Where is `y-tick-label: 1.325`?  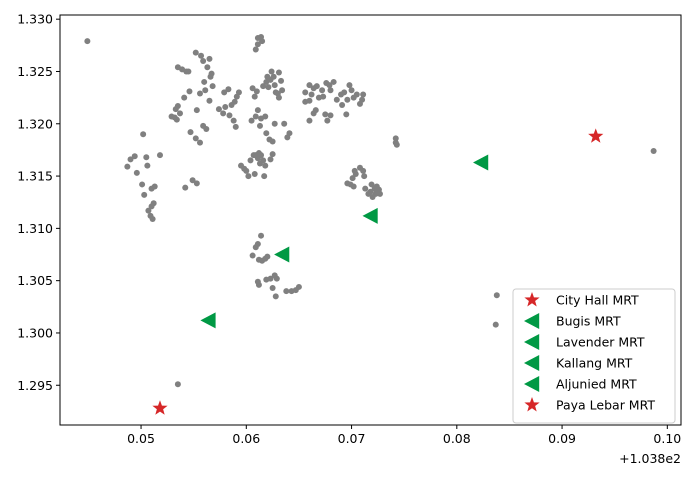
y-tick-label: 1.325 is located at coordinates (35, 71).